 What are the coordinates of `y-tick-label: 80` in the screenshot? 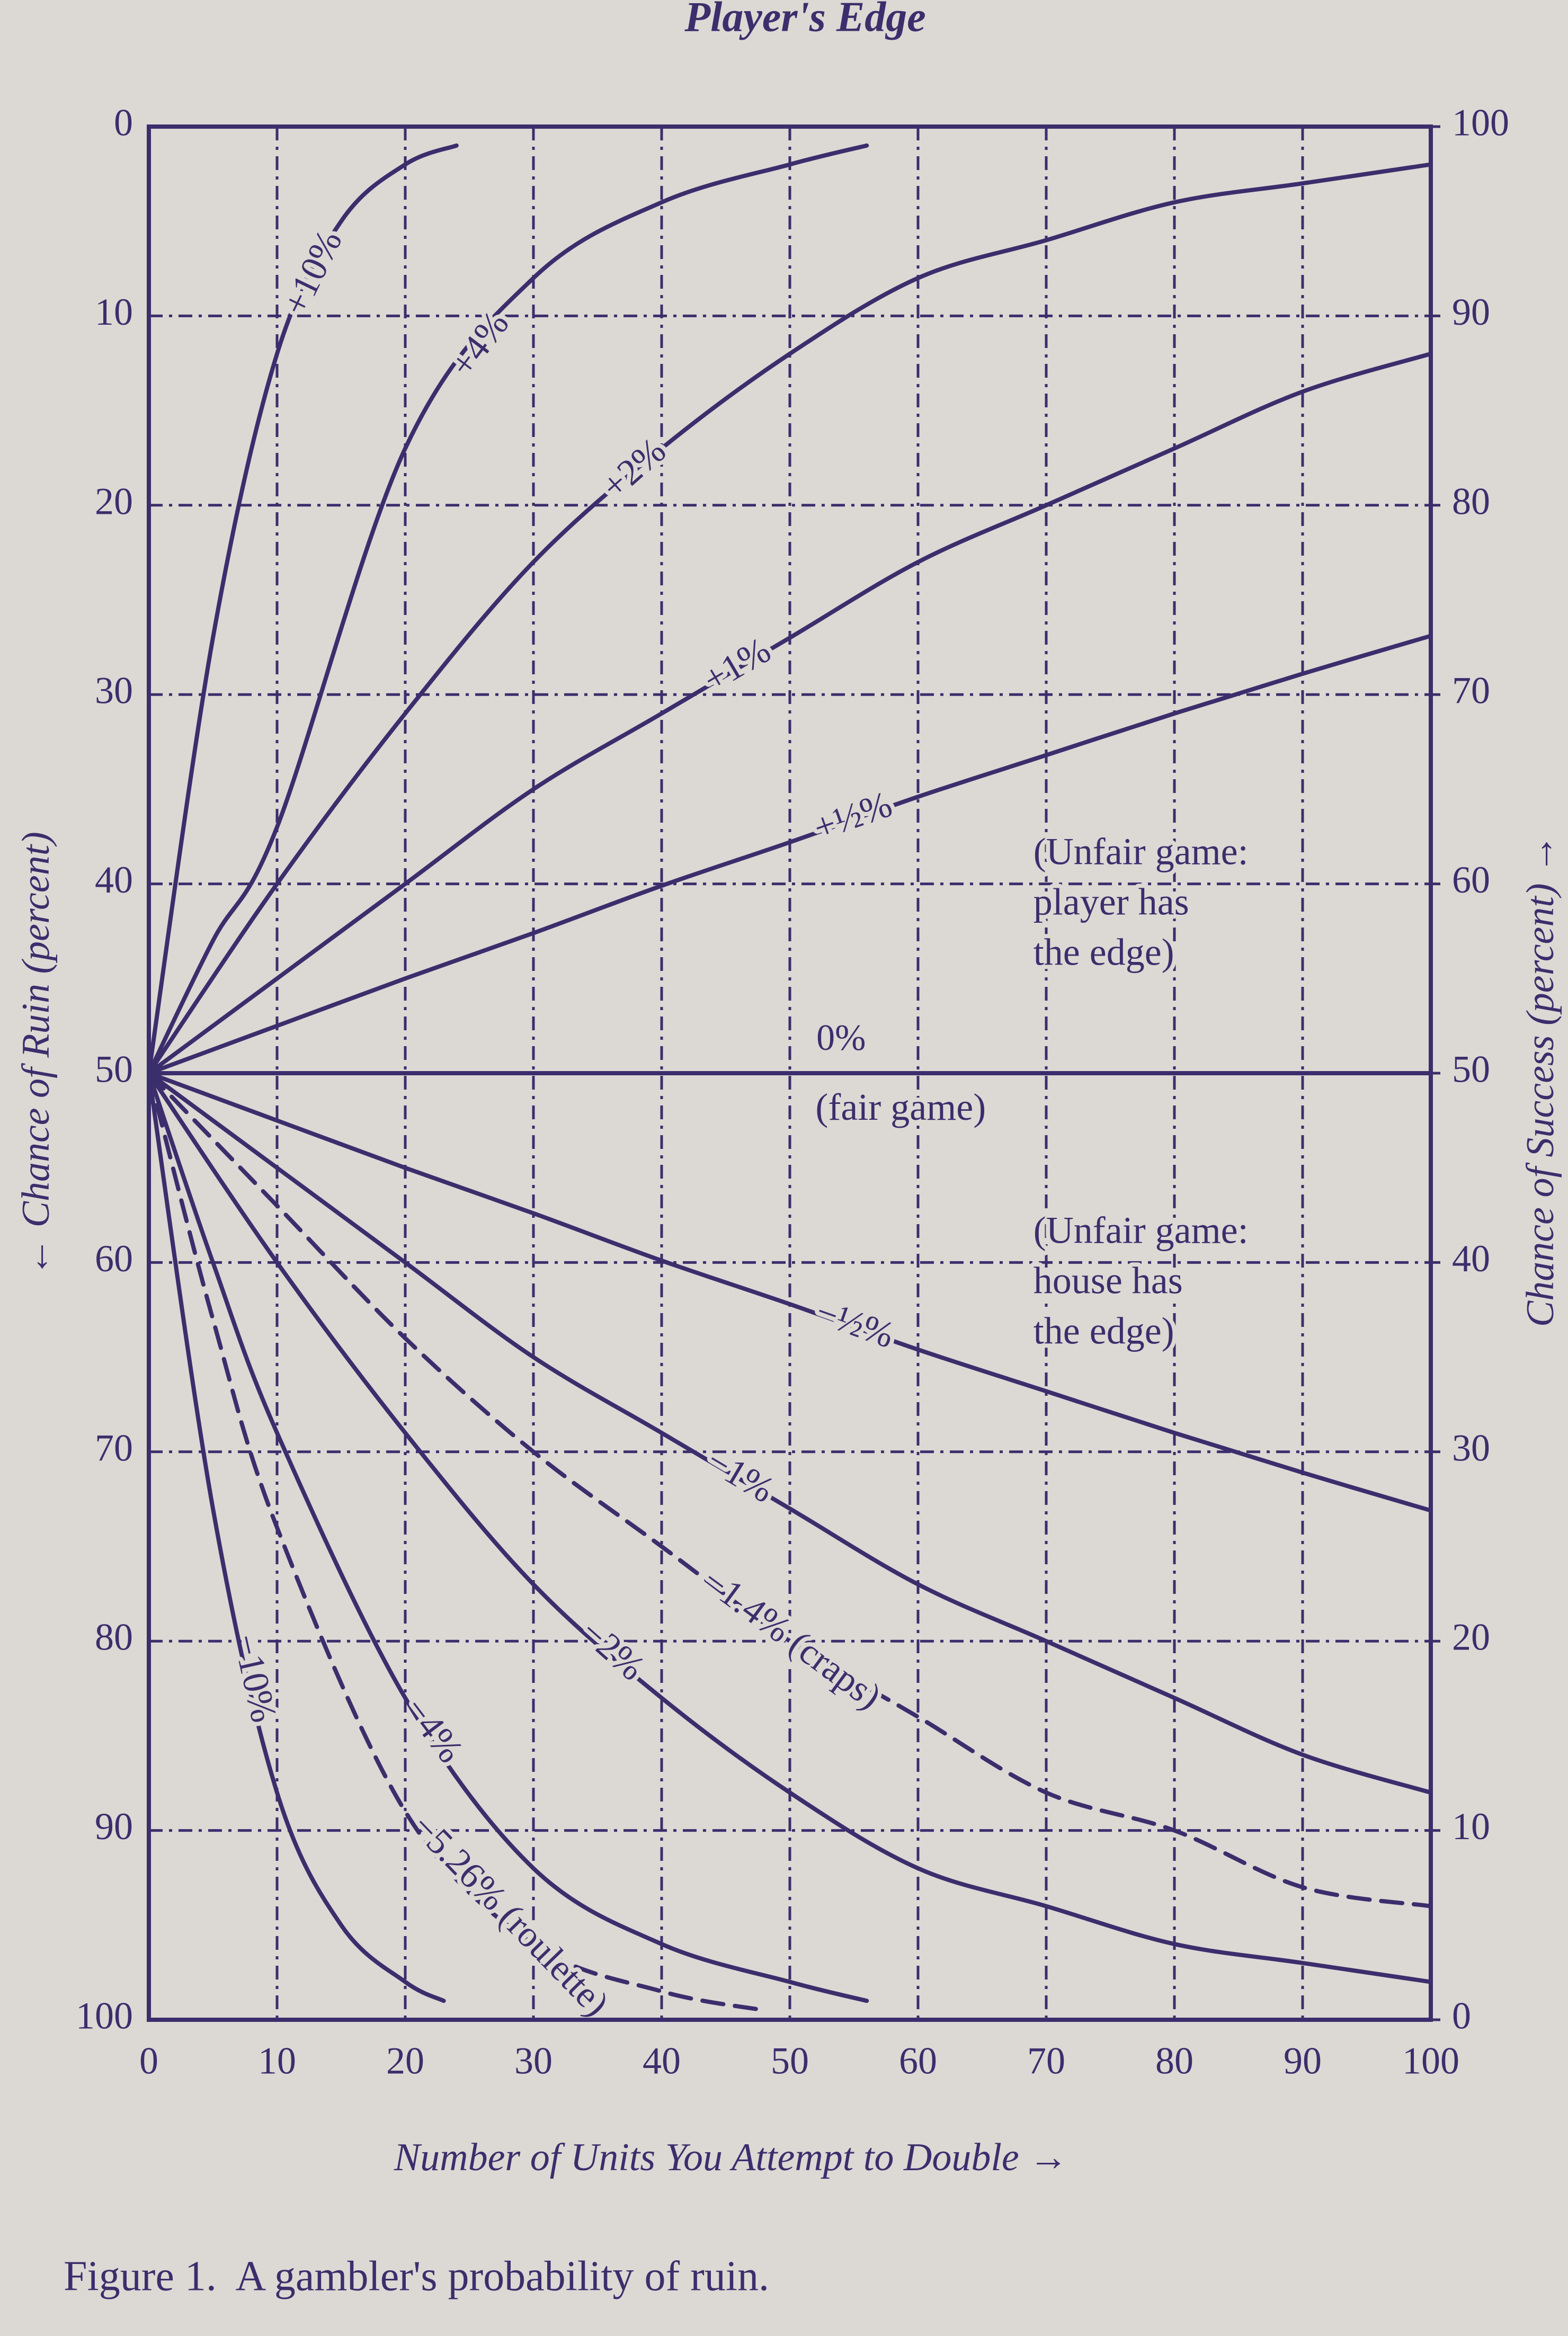 It's located at (114, 1637).